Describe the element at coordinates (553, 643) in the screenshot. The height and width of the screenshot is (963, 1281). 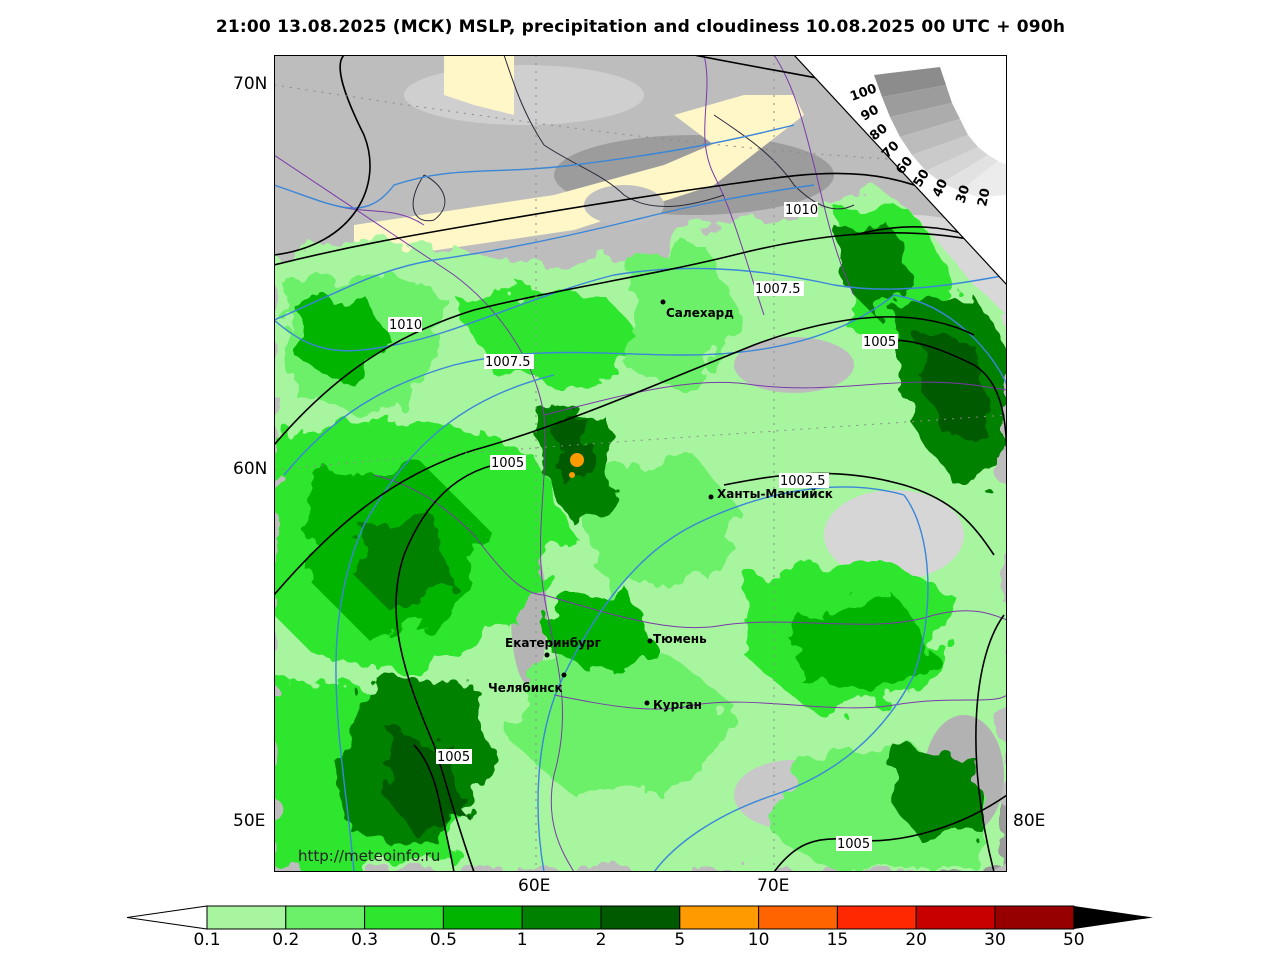
I see `city-label-ekaterinburg: Екатеринбург` at that location.